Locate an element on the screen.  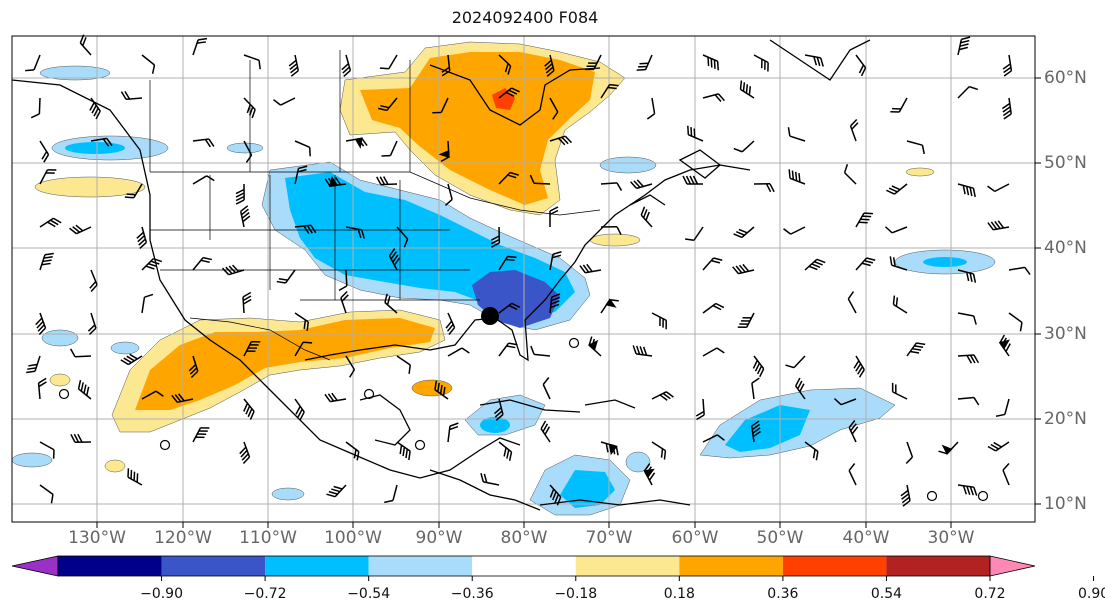
south-america-north is located at coordinates (615, 502).